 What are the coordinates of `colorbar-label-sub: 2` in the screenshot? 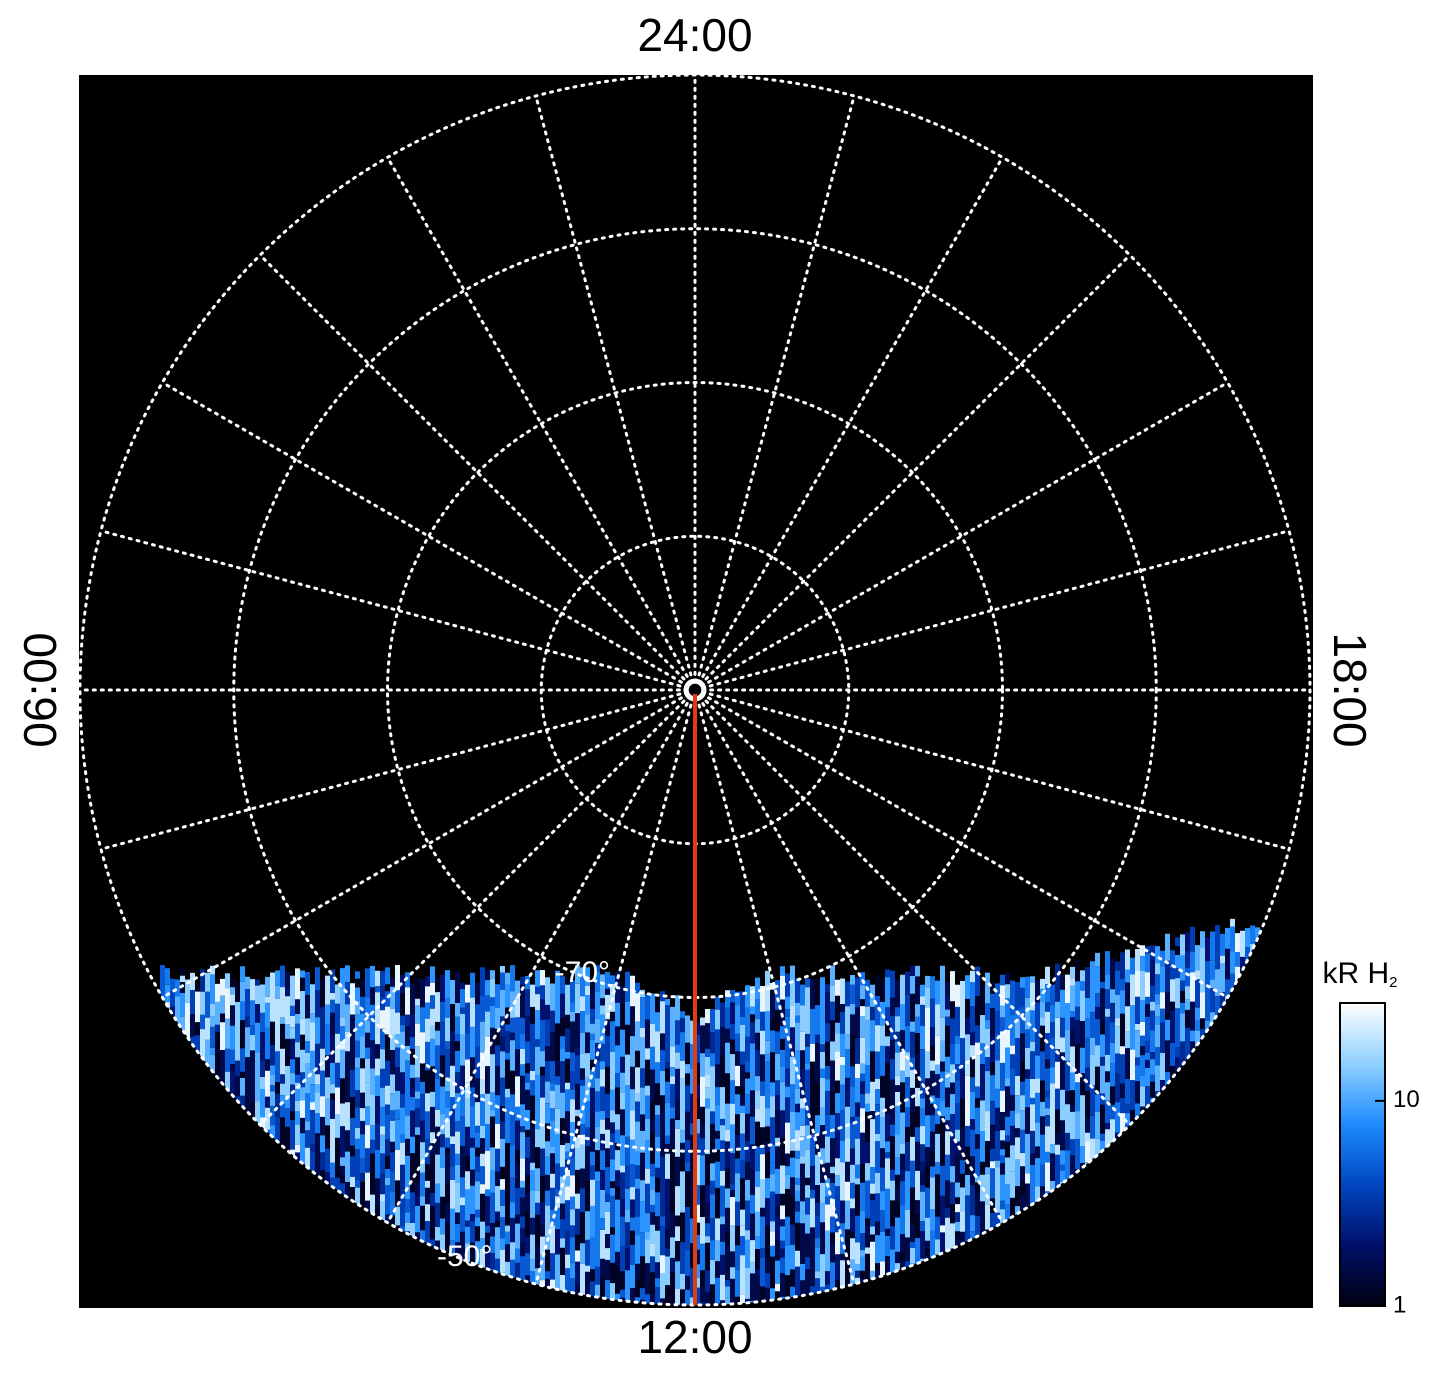 It's located at (1393, 982).